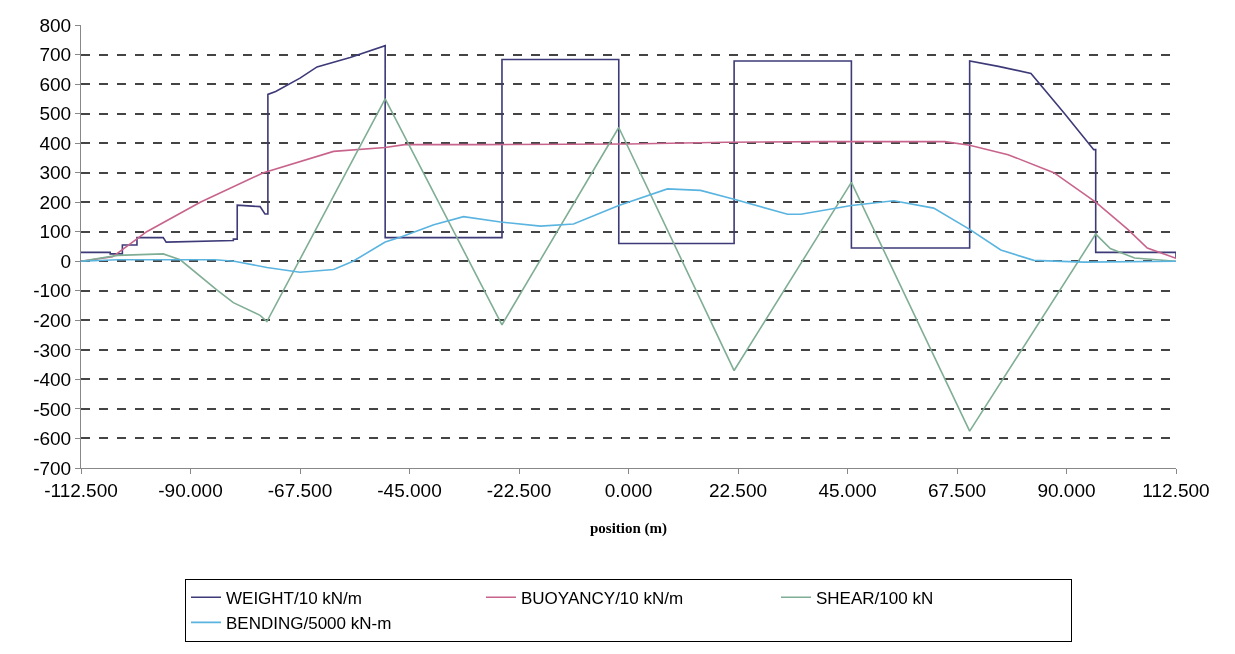  What do you see at coordinates (55, 232) in the screenshot?
I see `y-tick-label: 100` at bounding box center [55, 232].